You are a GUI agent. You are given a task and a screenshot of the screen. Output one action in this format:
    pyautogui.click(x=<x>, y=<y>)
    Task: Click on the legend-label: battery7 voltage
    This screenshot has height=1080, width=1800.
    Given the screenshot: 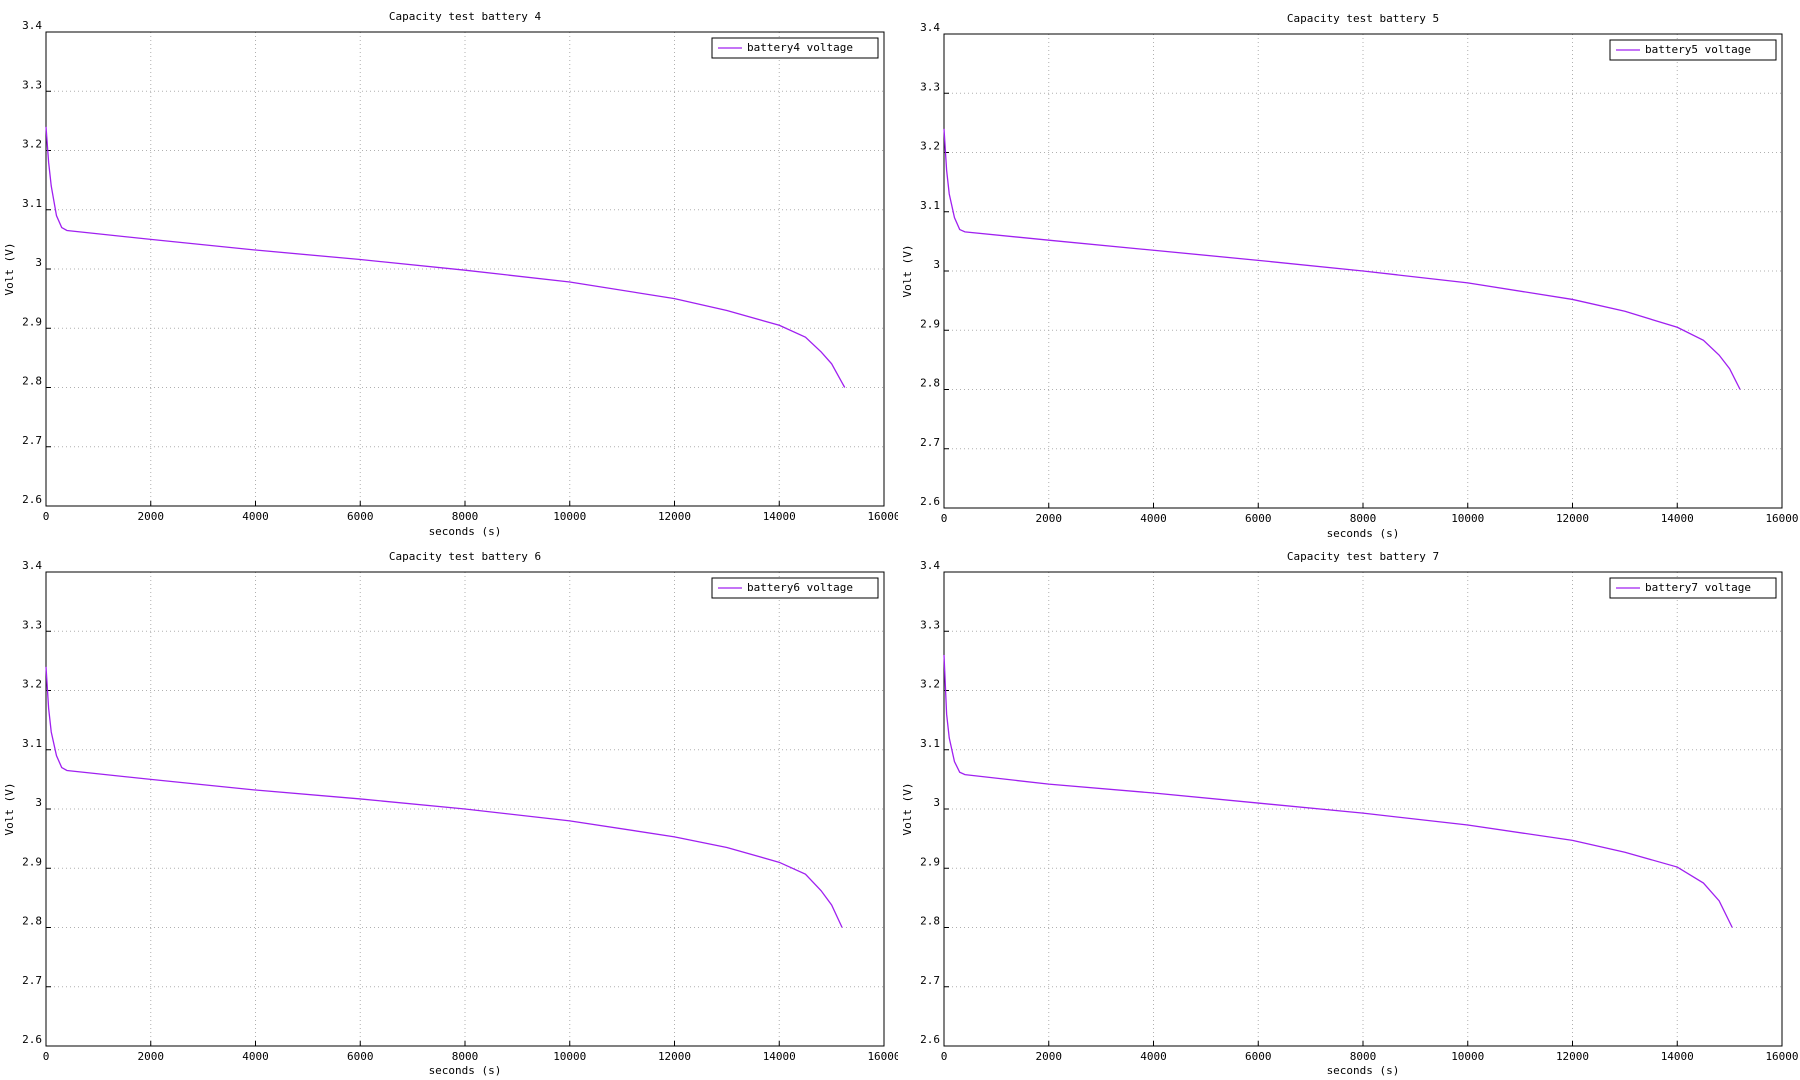 What is the action you would take?
    pyautogui.click(x=1698, y=587)
    